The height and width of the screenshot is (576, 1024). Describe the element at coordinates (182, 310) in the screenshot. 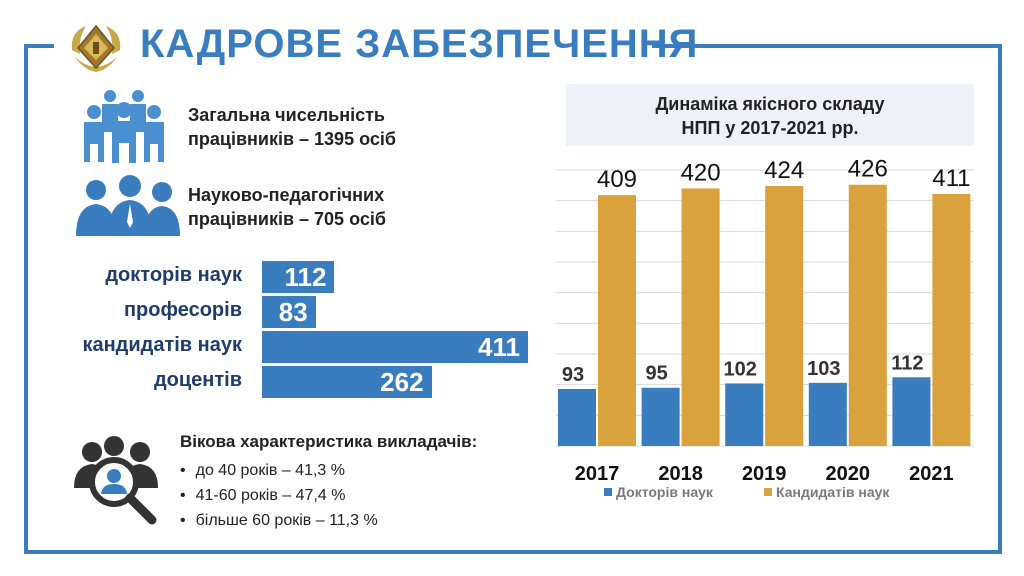

I see `bar-label: професорів` at that location.